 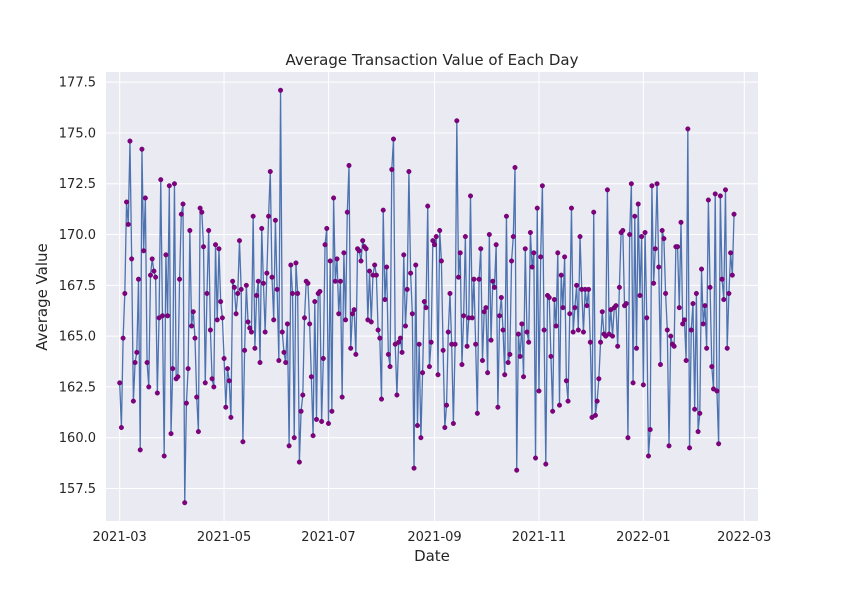 I want to click on x-tick-label: 2021-05, so click(x=224, y=537).